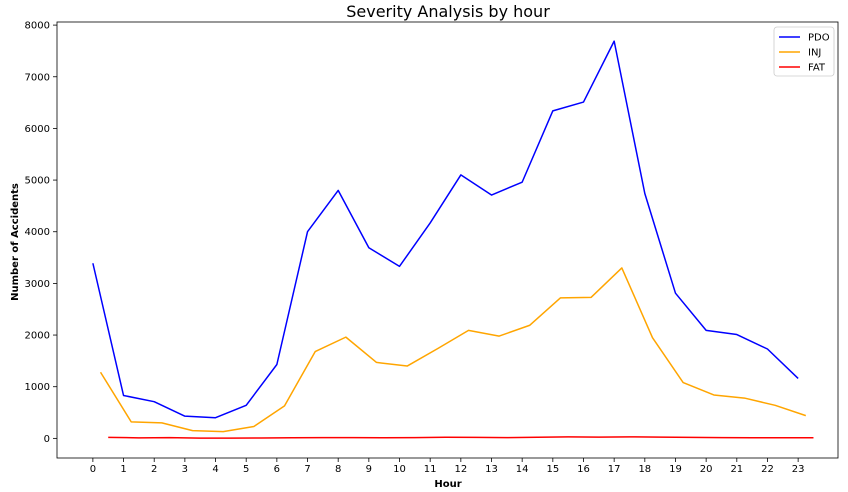 This screenshot has width=848, height=492. What do you see at coordinates (37, 77) in the screenshot?
I see `y-tick-label: 7000` at bounding box center [37, 77].